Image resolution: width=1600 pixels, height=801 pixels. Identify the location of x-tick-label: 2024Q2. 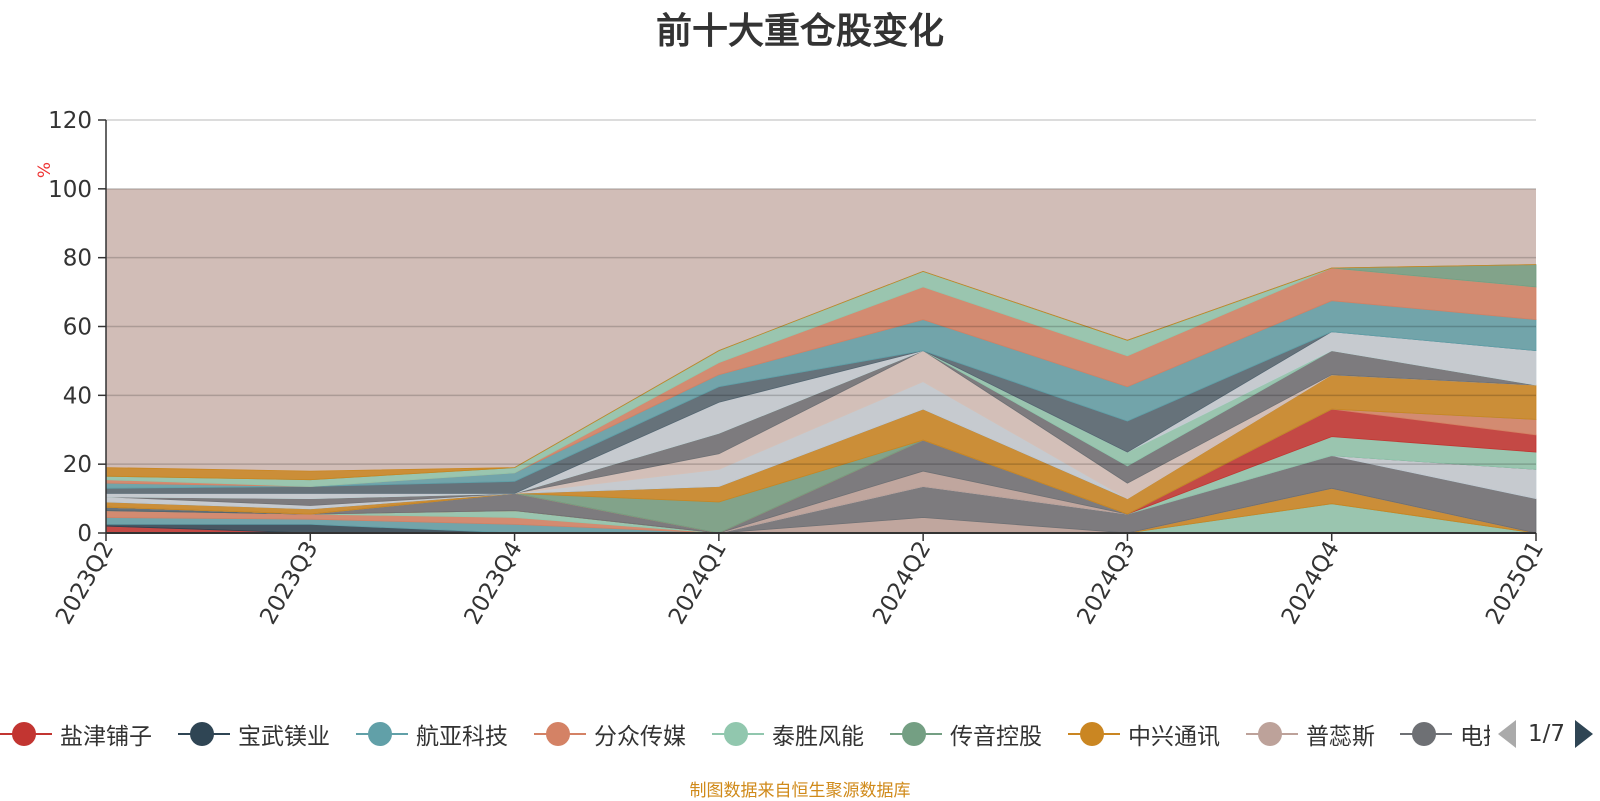
(902, 583).